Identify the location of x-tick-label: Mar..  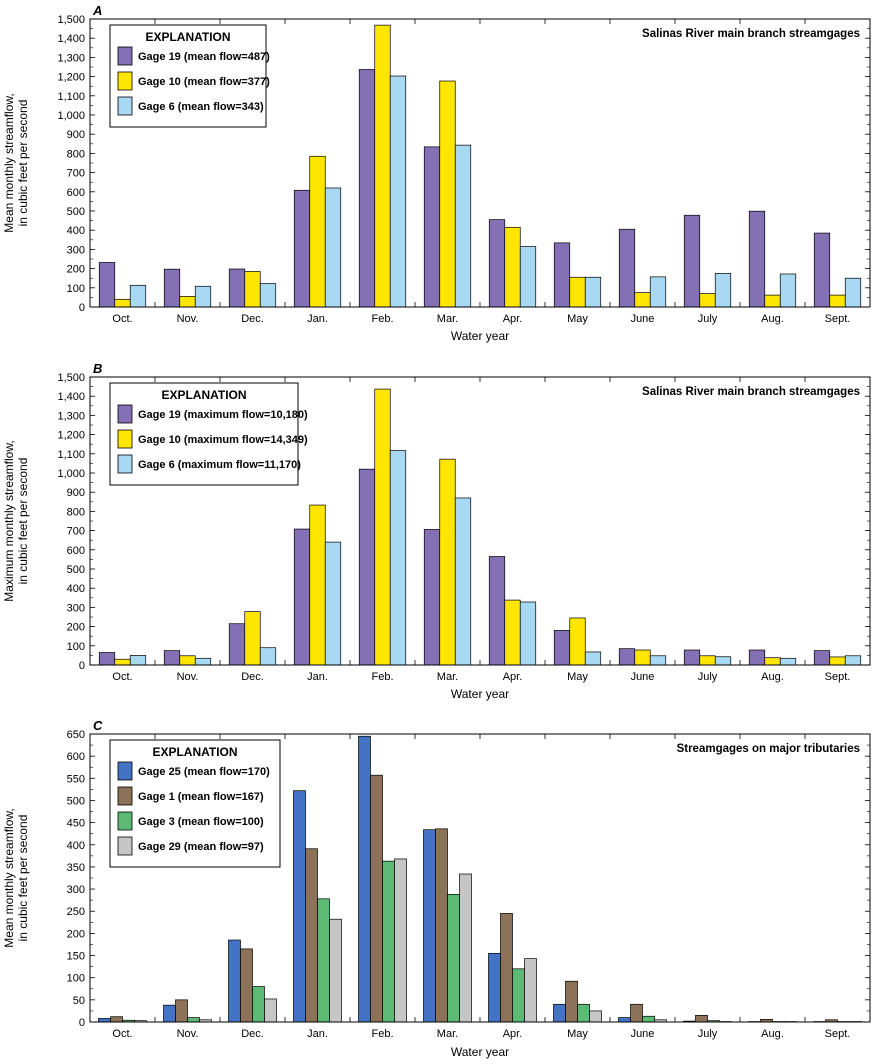
(447, 677).